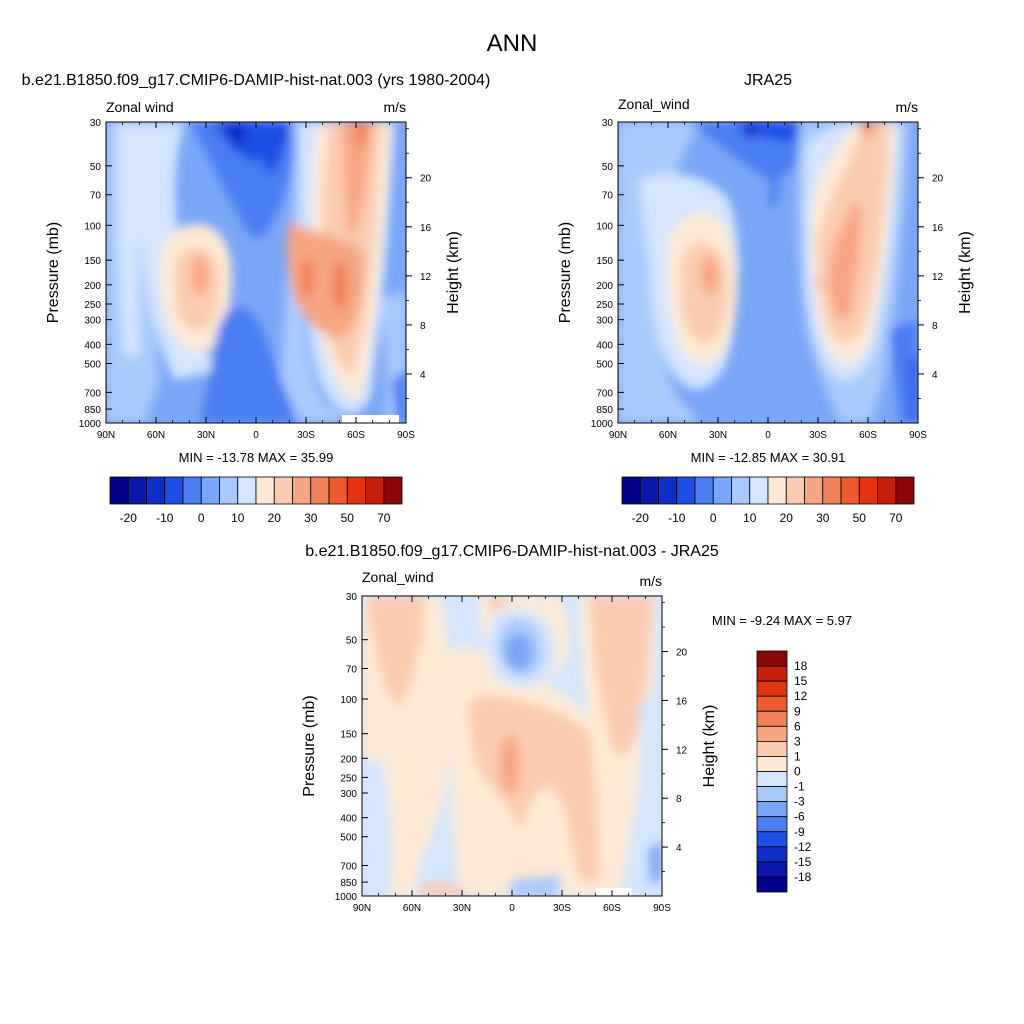  I want to click on panel-diff-field, so click(512, 746).